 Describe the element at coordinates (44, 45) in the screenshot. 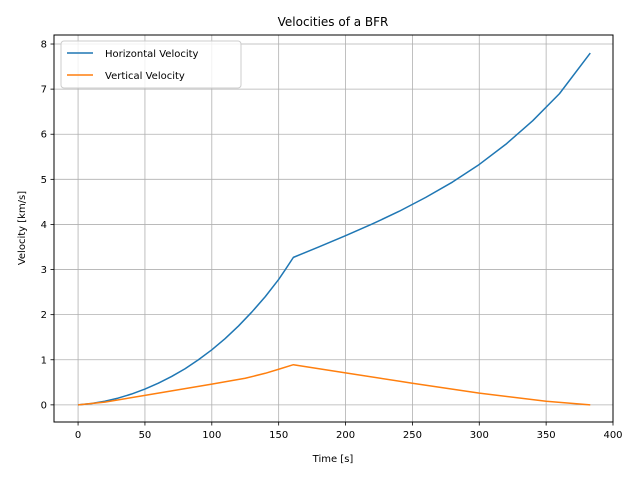

I see `y-tick-label: 8` at that location.